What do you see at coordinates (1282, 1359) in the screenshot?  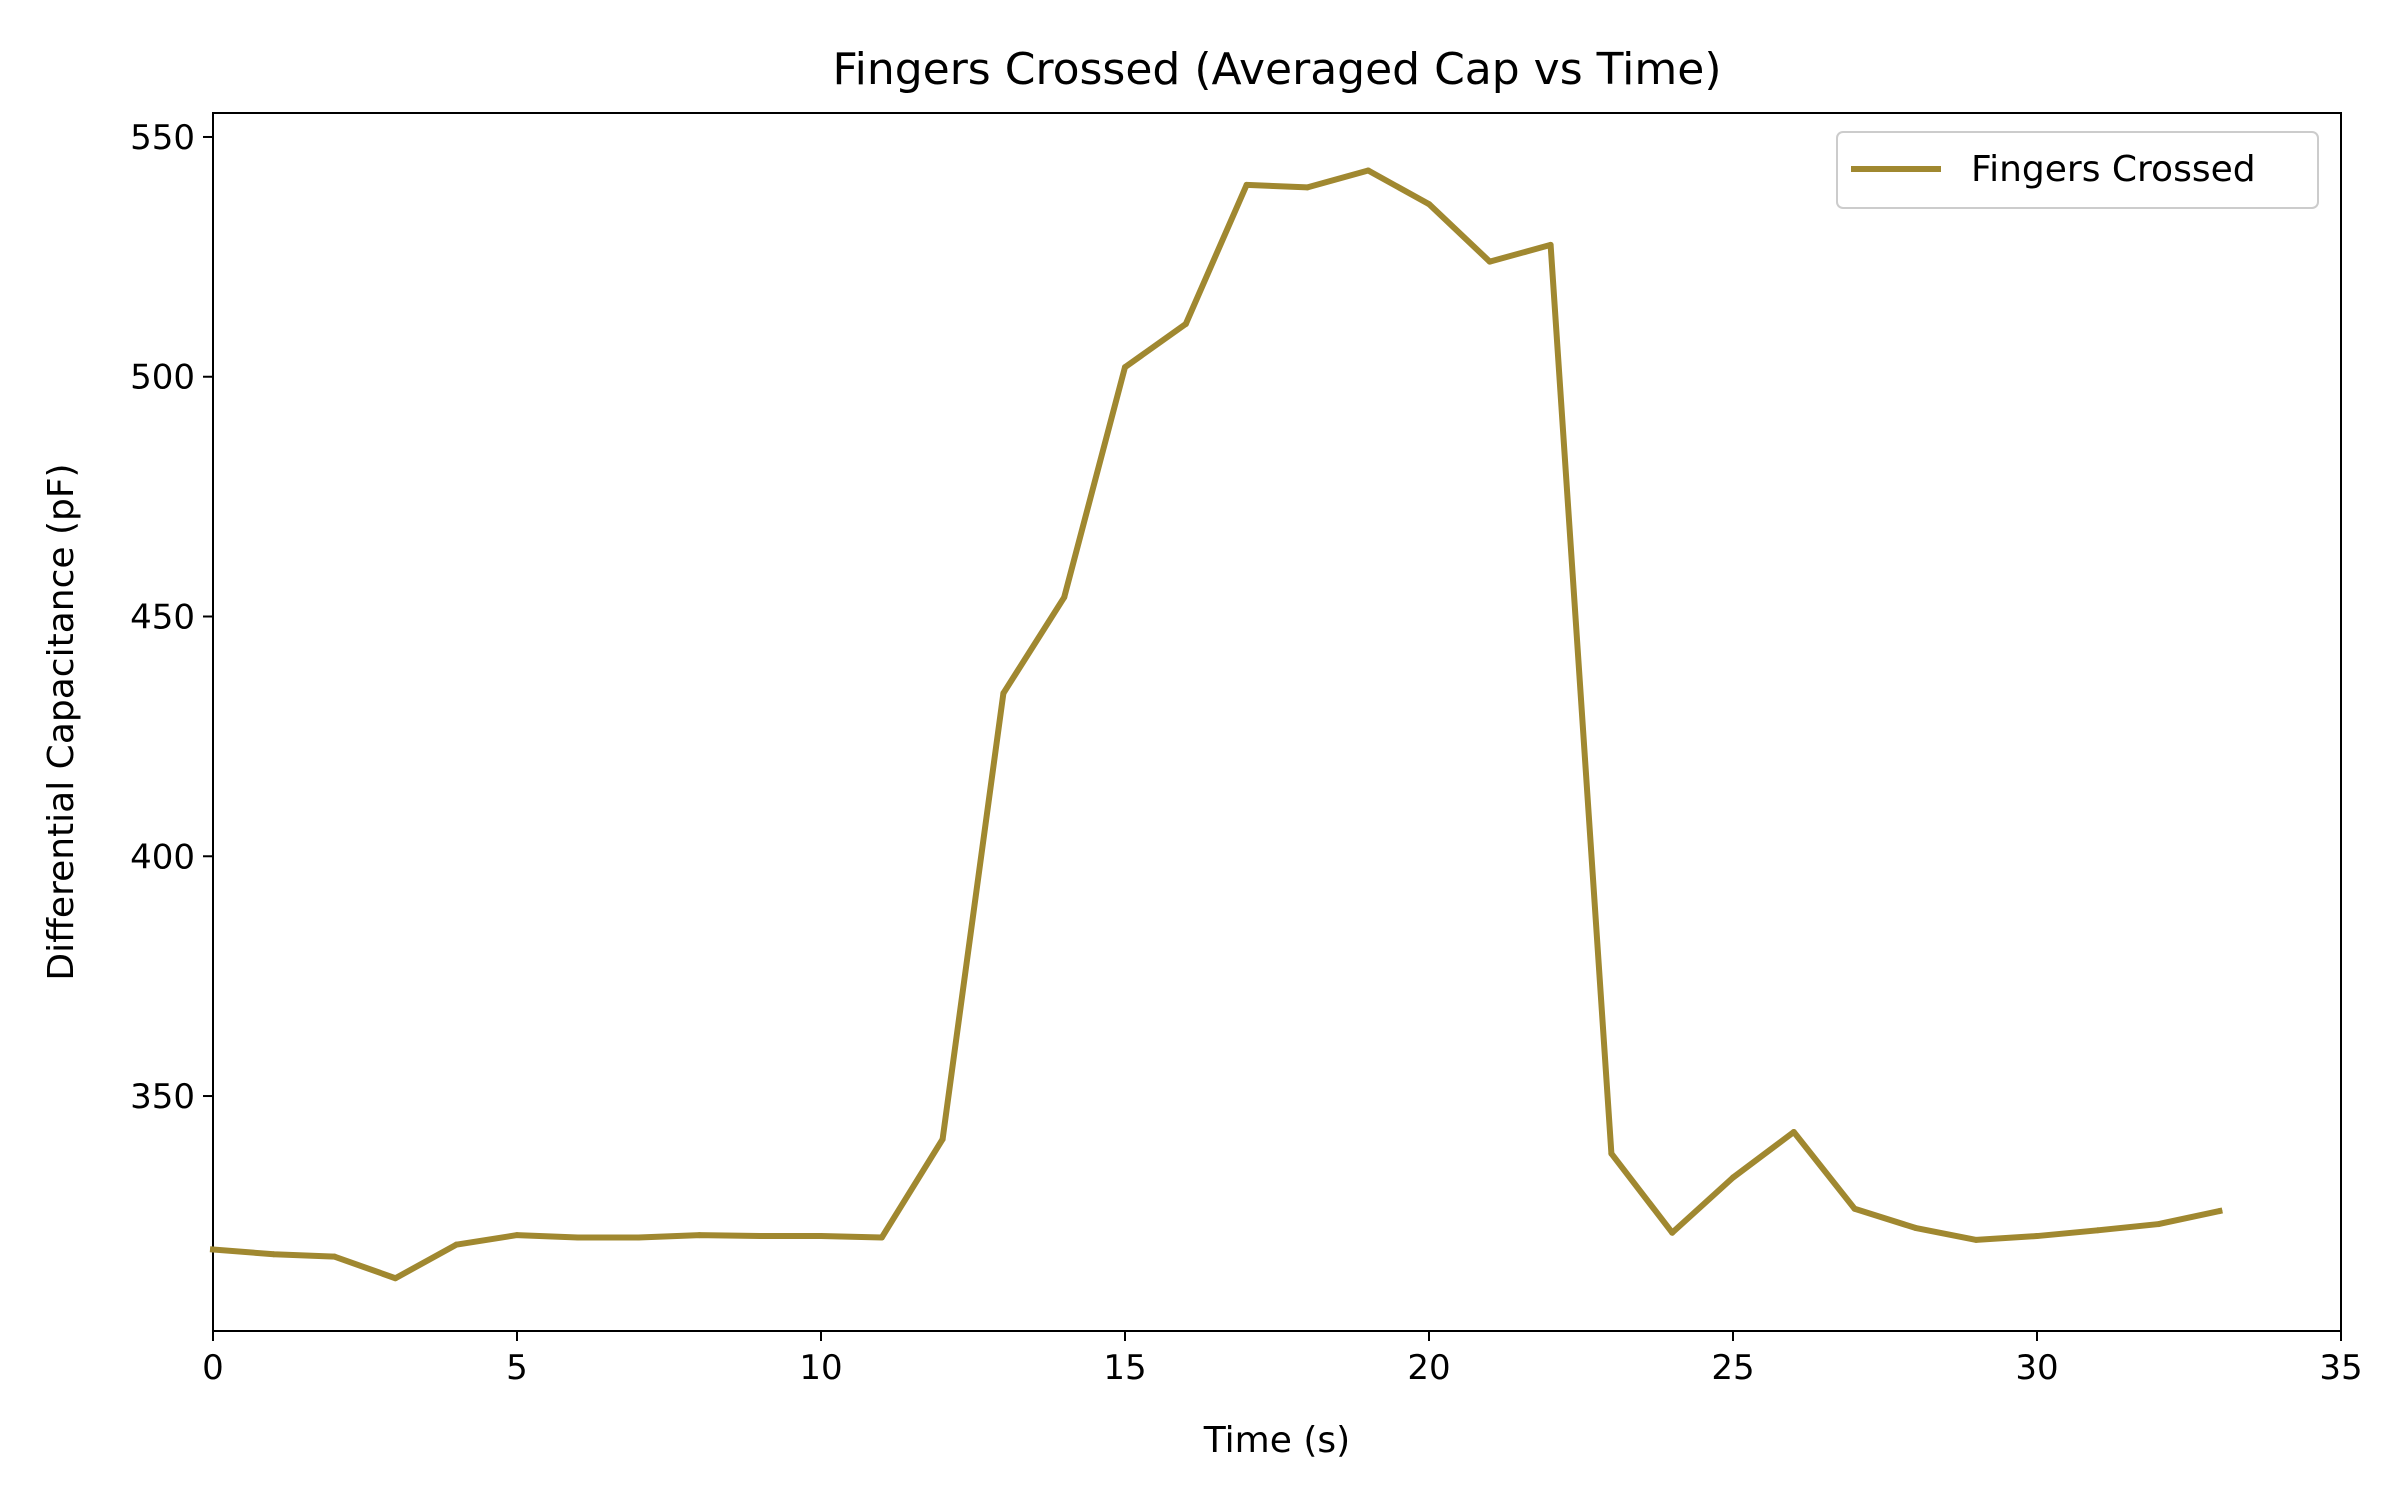 I see `x-axis-ticks: 0 5 10 15 20 25 30 35` at bounding box center [1282, 1359].